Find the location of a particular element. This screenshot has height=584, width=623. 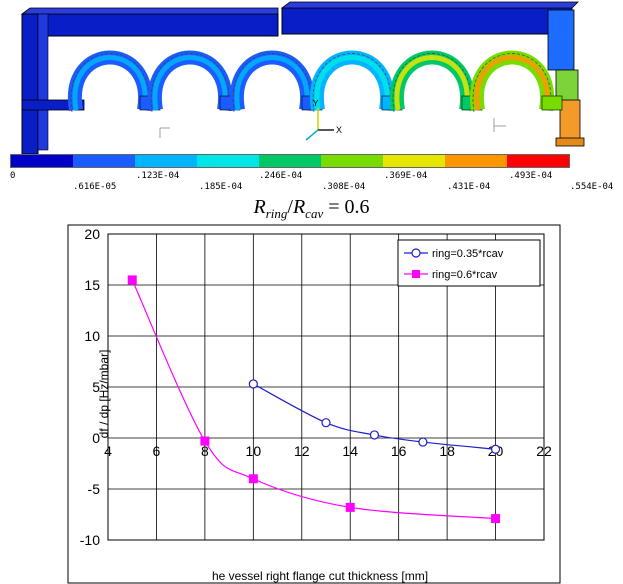

x-tick-label: 16 is located at coordinates (399, 451).